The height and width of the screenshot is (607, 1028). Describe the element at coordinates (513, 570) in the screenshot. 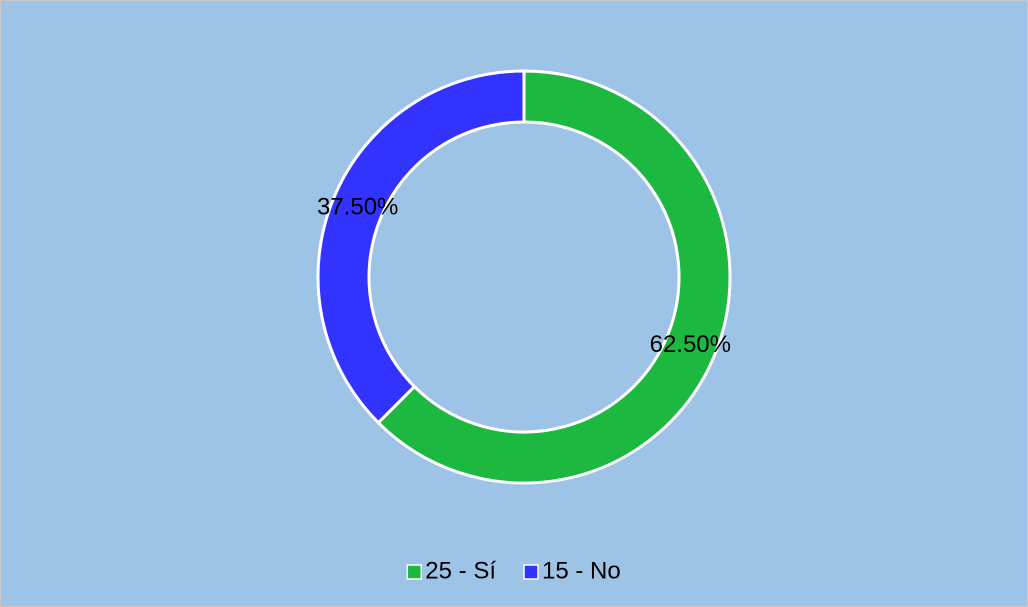

I see `legend: 25 - Sí 15 - No` at that location.